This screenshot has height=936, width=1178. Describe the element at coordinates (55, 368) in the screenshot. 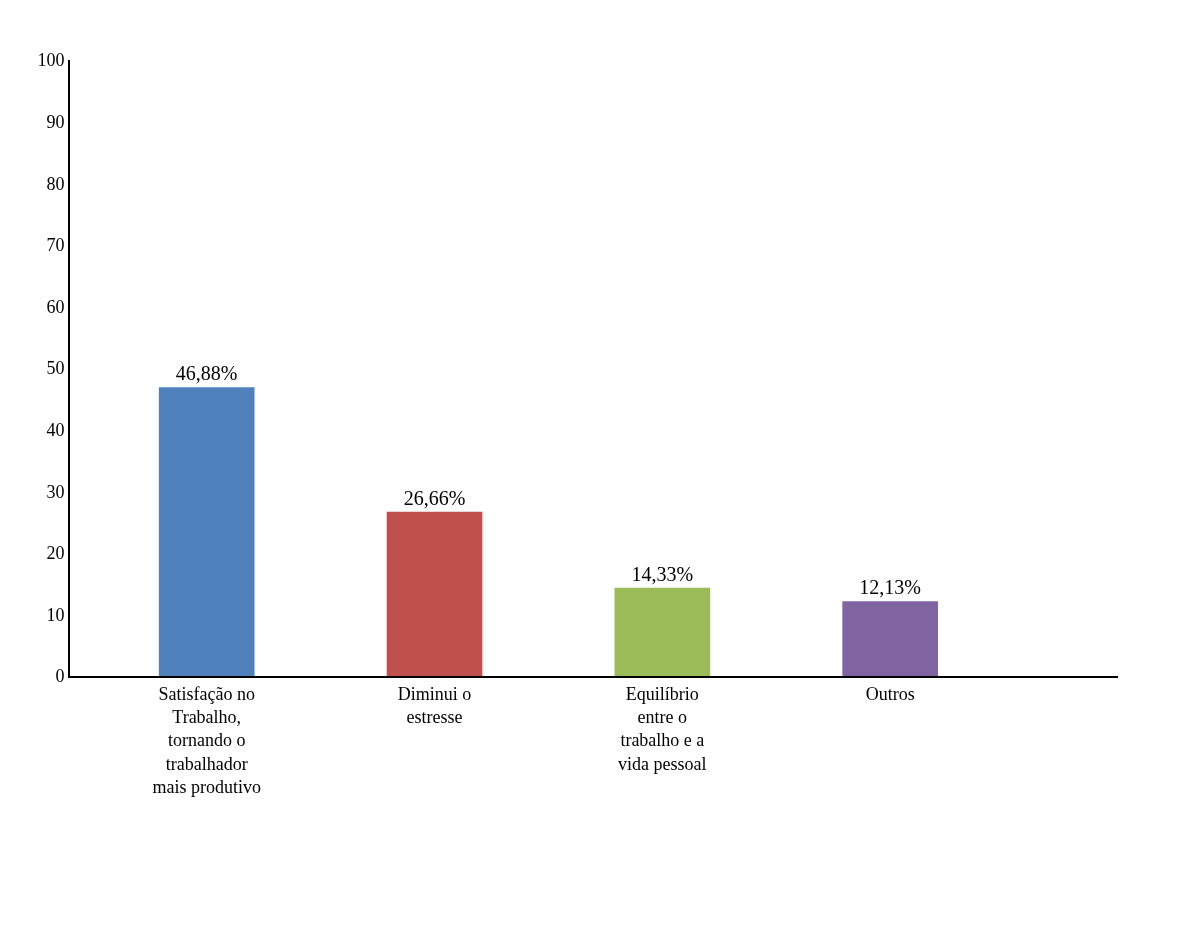

I see `y-tick-label: 50` at that location.